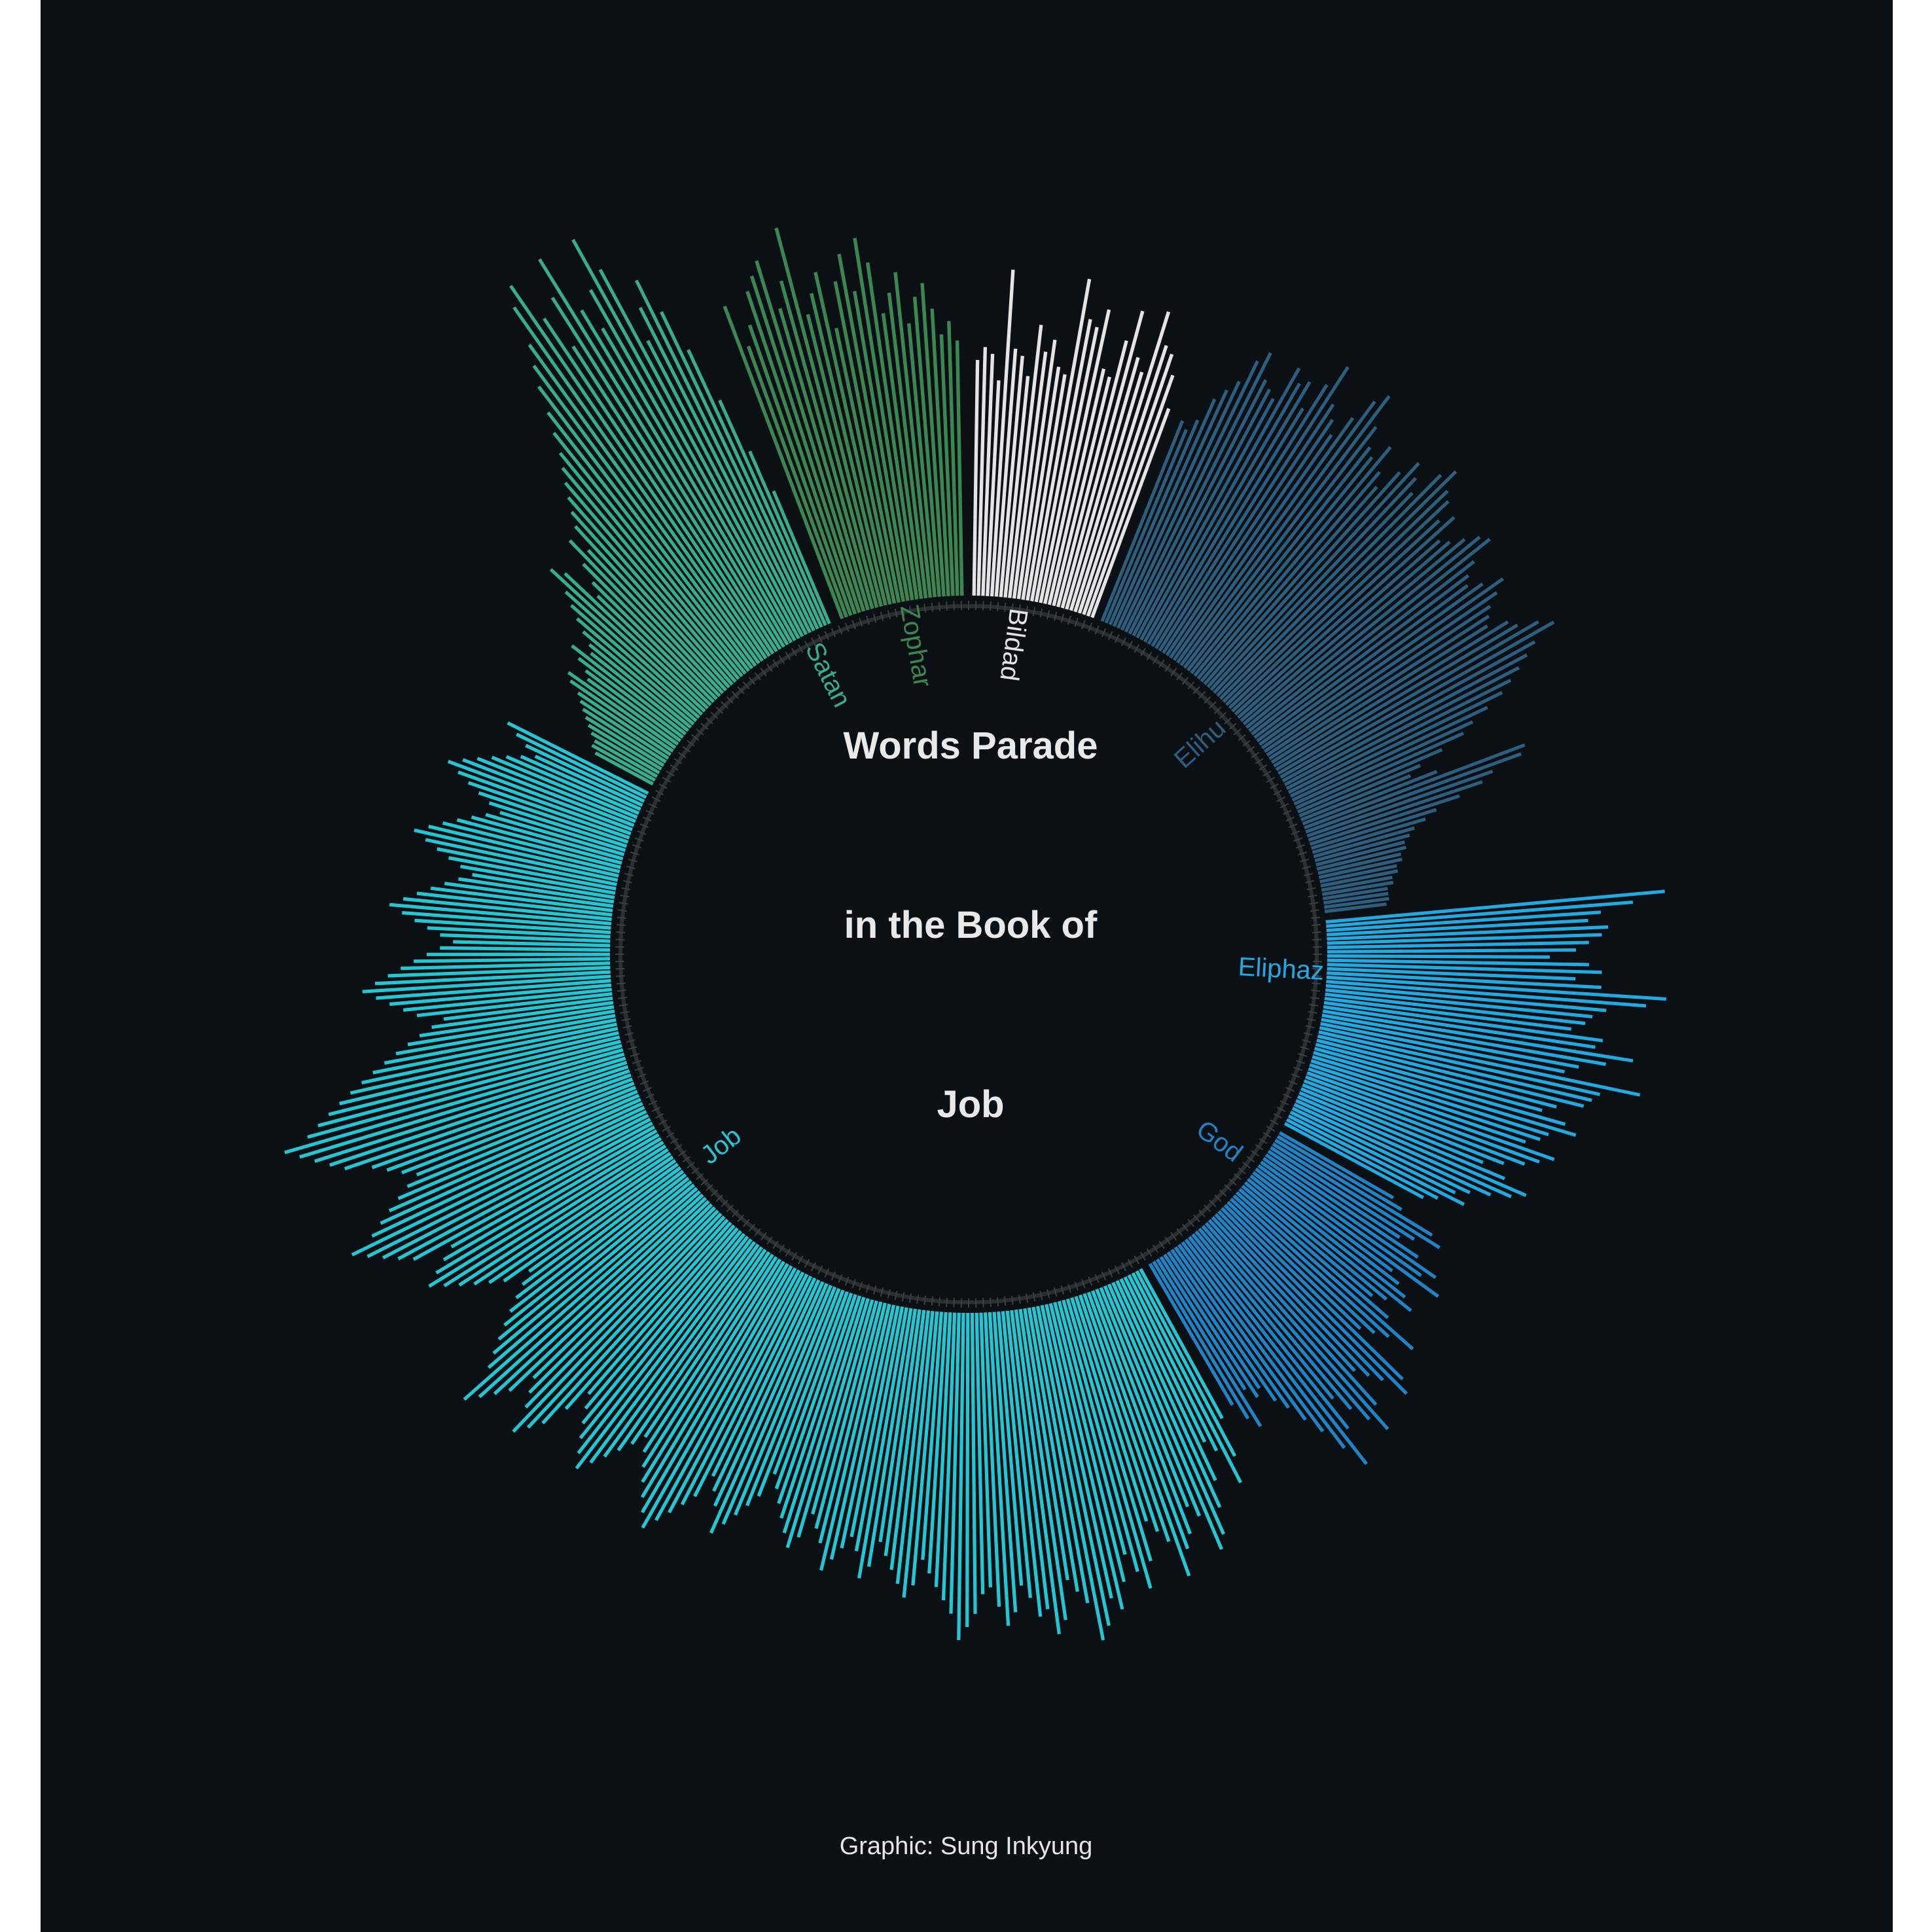 This screenshot has height=1932, width=1932. I want to click on inner-ring, so click(968, 954).